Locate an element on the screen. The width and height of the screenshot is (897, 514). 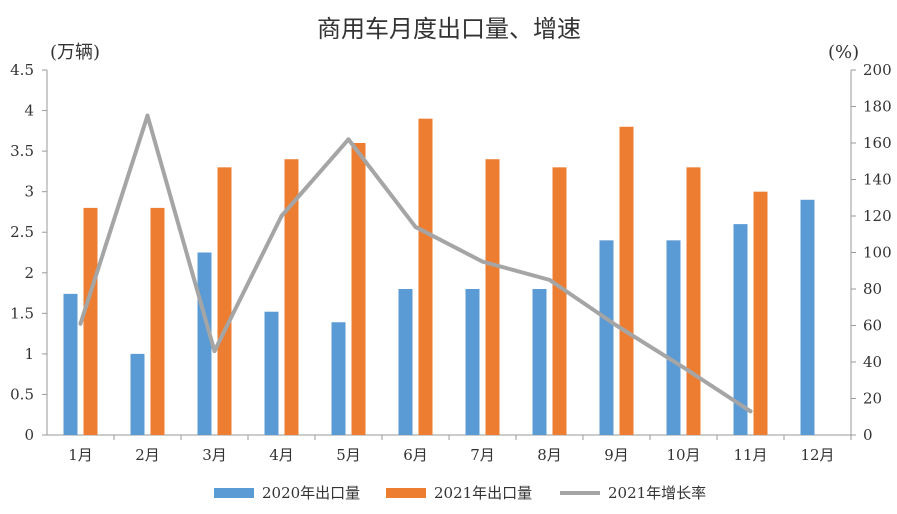
y-left-tick-label: 3.5 is located at coordinates (22, 151).